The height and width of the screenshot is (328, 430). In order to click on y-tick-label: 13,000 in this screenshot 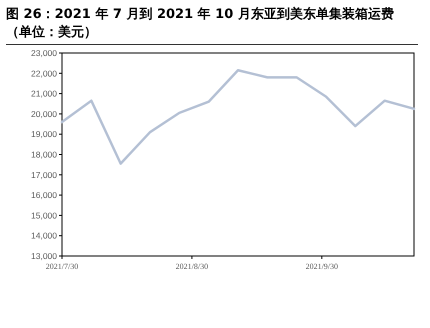, I will do `click(44, 256)`.